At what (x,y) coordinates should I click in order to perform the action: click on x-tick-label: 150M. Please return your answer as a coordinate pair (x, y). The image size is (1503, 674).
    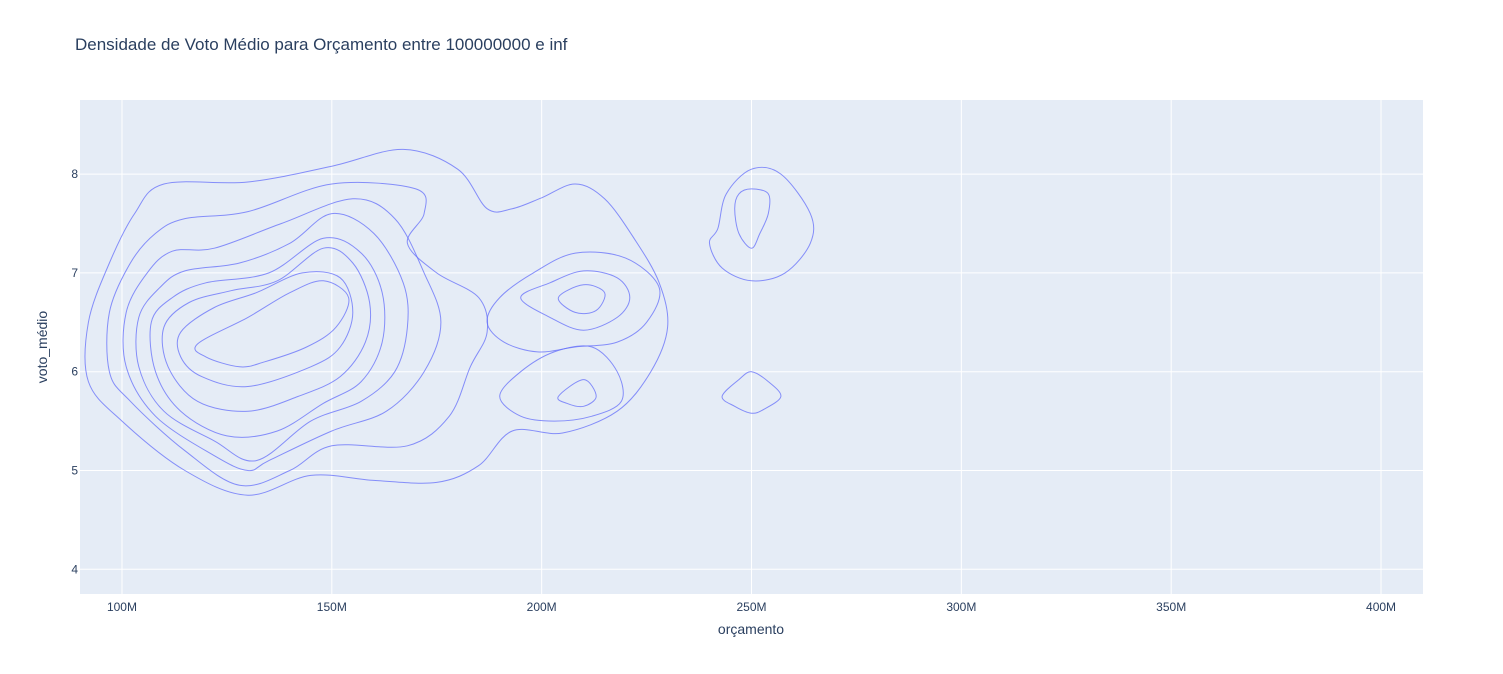
    Looking at the image, I should click on (332, 607).